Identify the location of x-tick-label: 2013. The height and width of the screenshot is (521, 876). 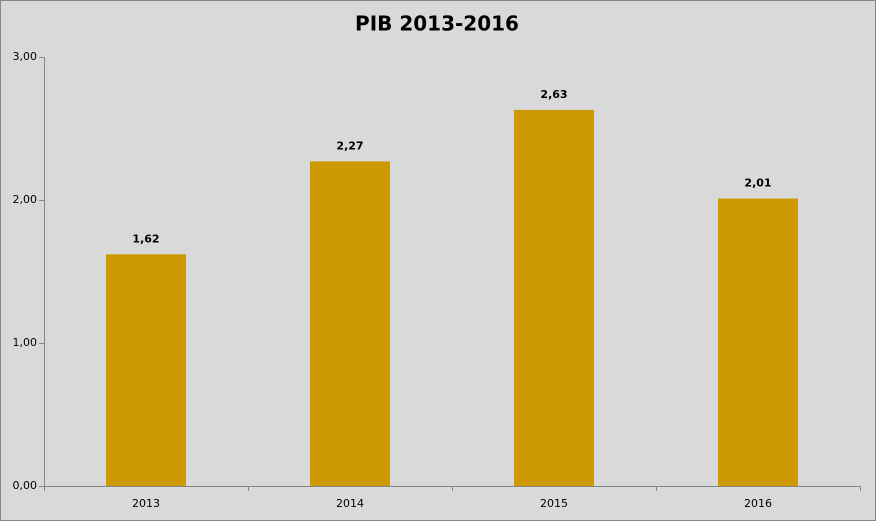
(146, 503).